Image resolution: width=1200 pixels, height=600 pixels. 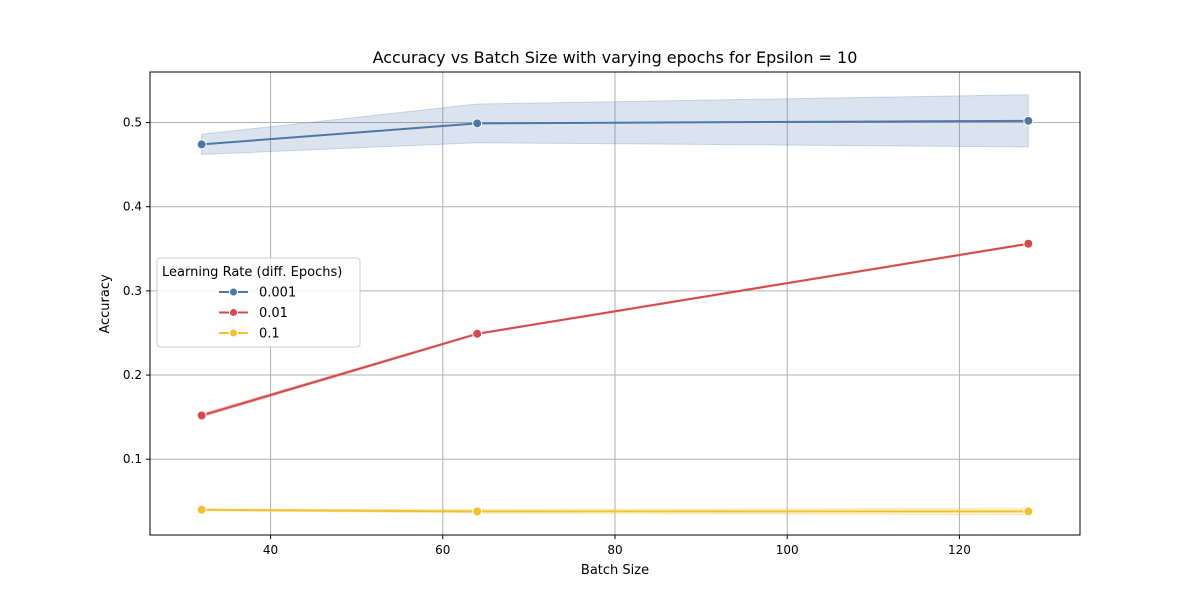 What do you see at coordinates (273, 313) in the screenshot?
I see `legend-label-1: 0.01` at bounding box center [273, 313].